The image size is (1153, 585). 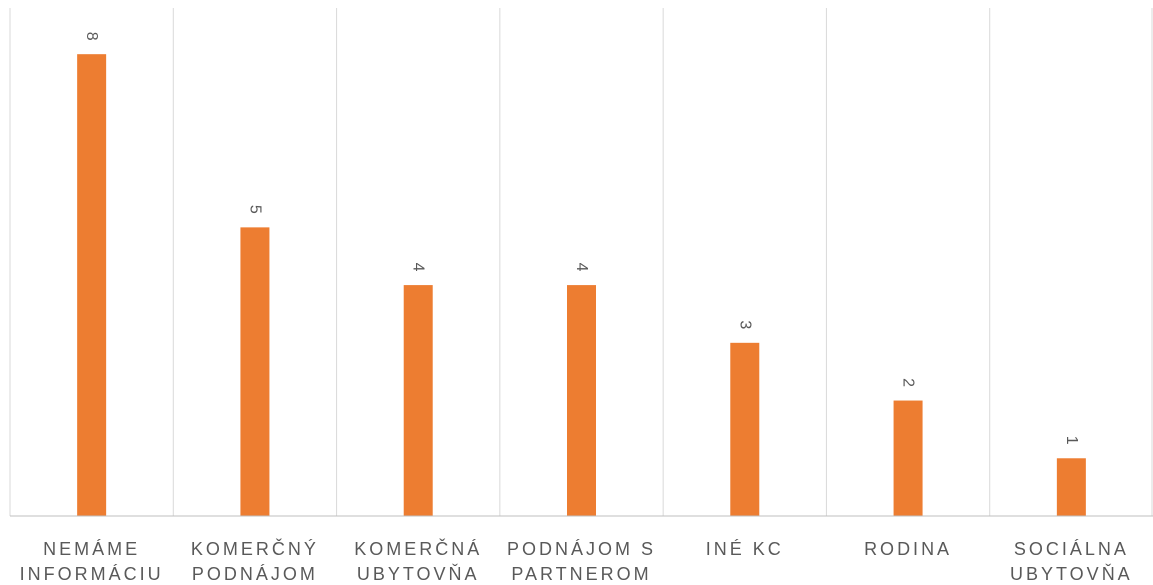 What do you see at coordinates (92, 574) in the screenshot?
I see `category-label: INFORMÁCIU` at bounding box center [92, 574].